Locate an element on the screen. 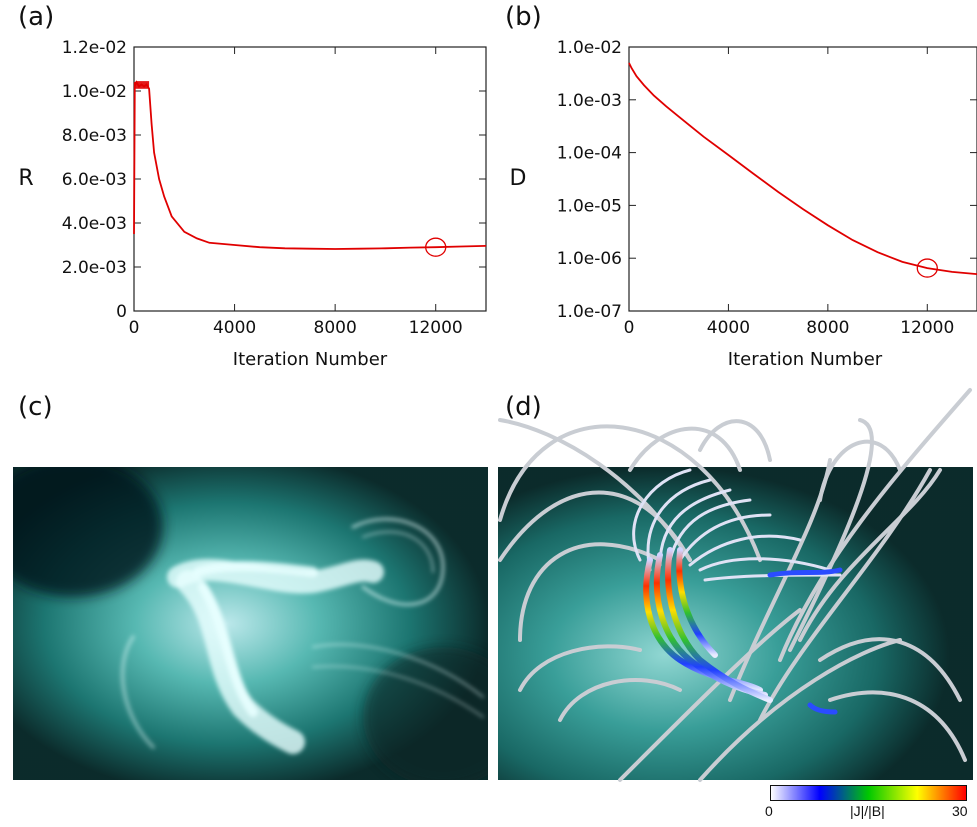 The width and height of the screenshot is (977, 827). ylabel-a: R is located at coordinates (25, 178).